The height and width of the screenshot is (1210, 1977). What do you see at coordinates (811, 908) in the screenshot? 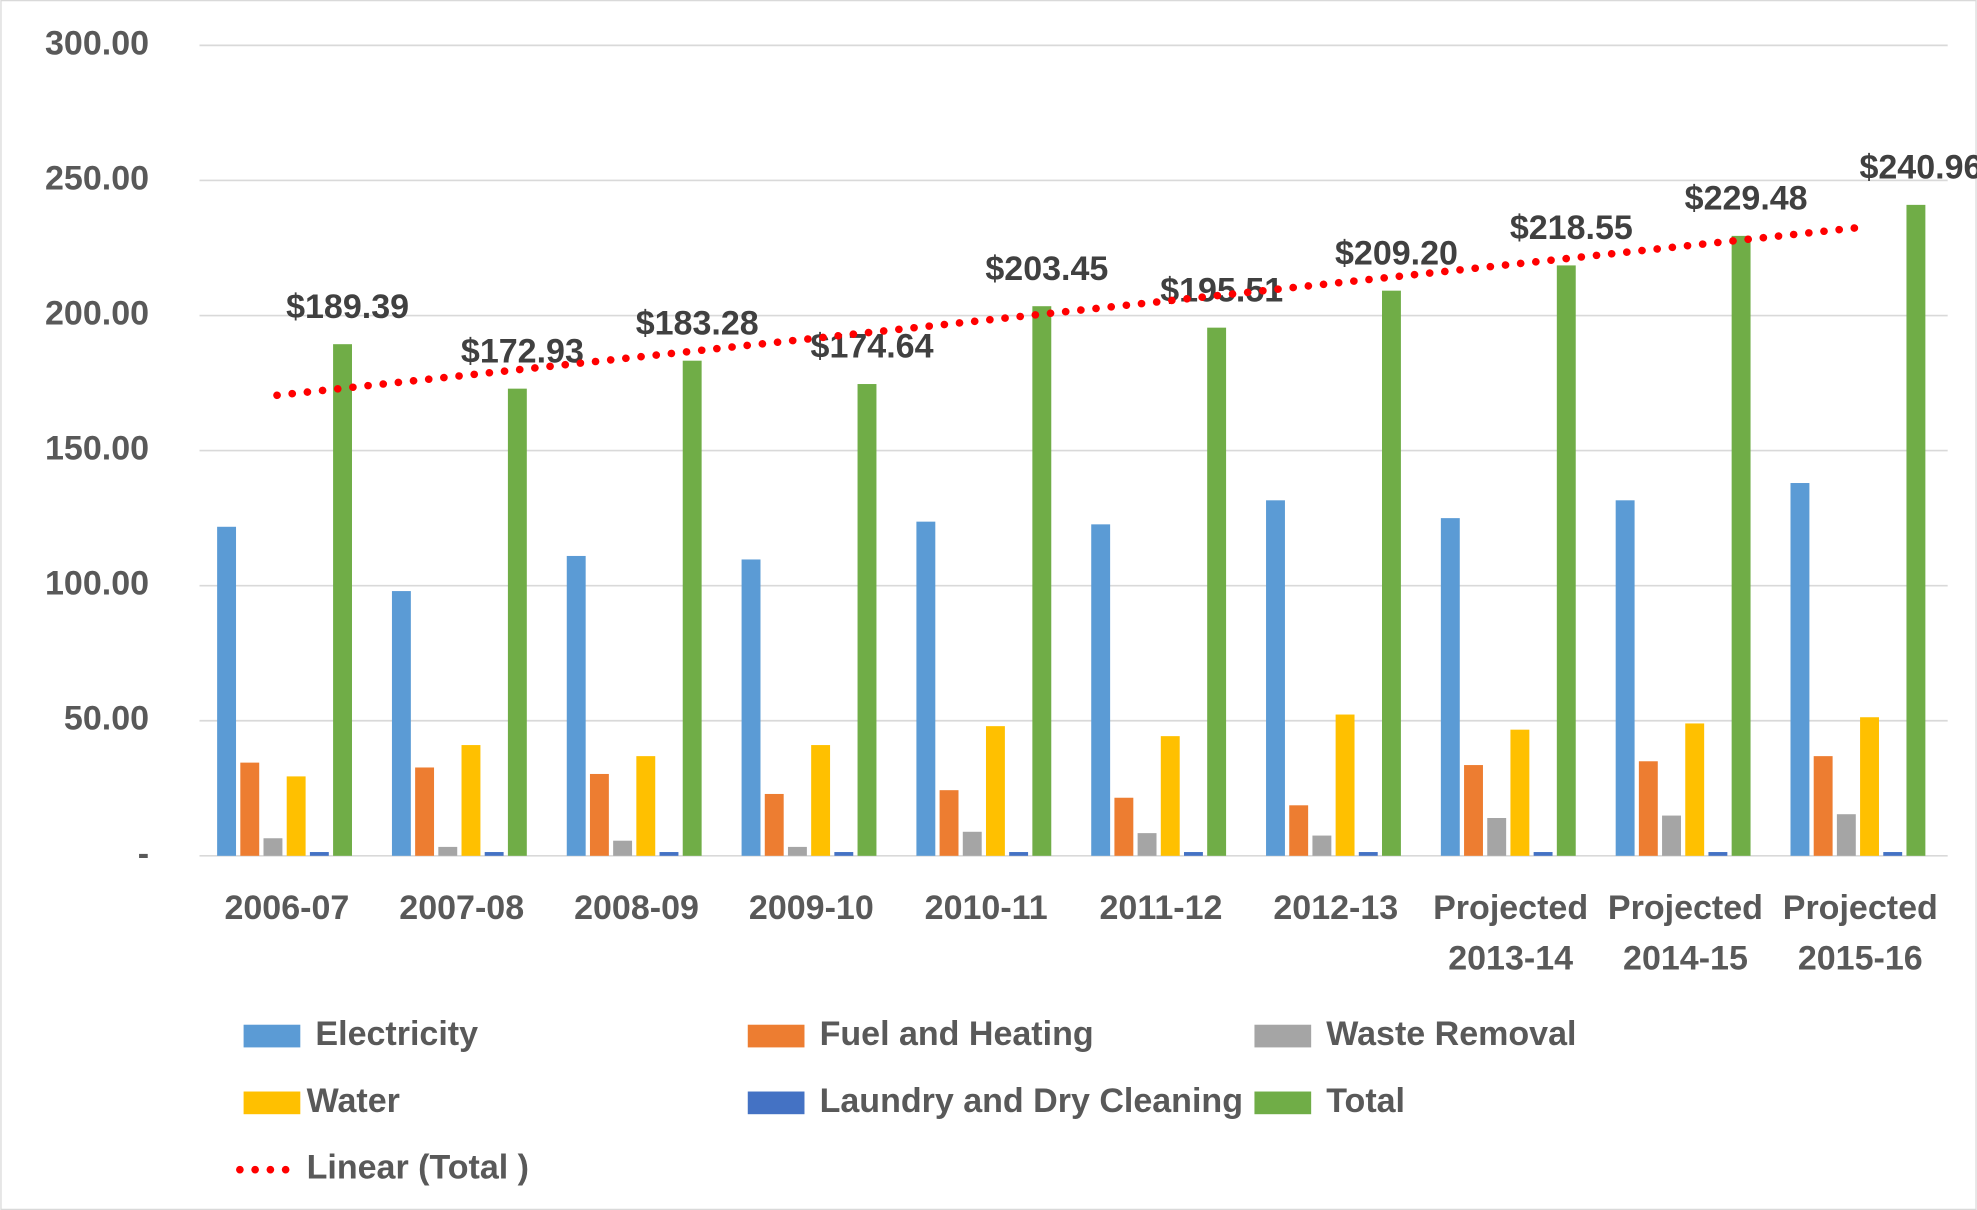
I see `x-tick-label: 2009-10` at bounding box center [811, 908].